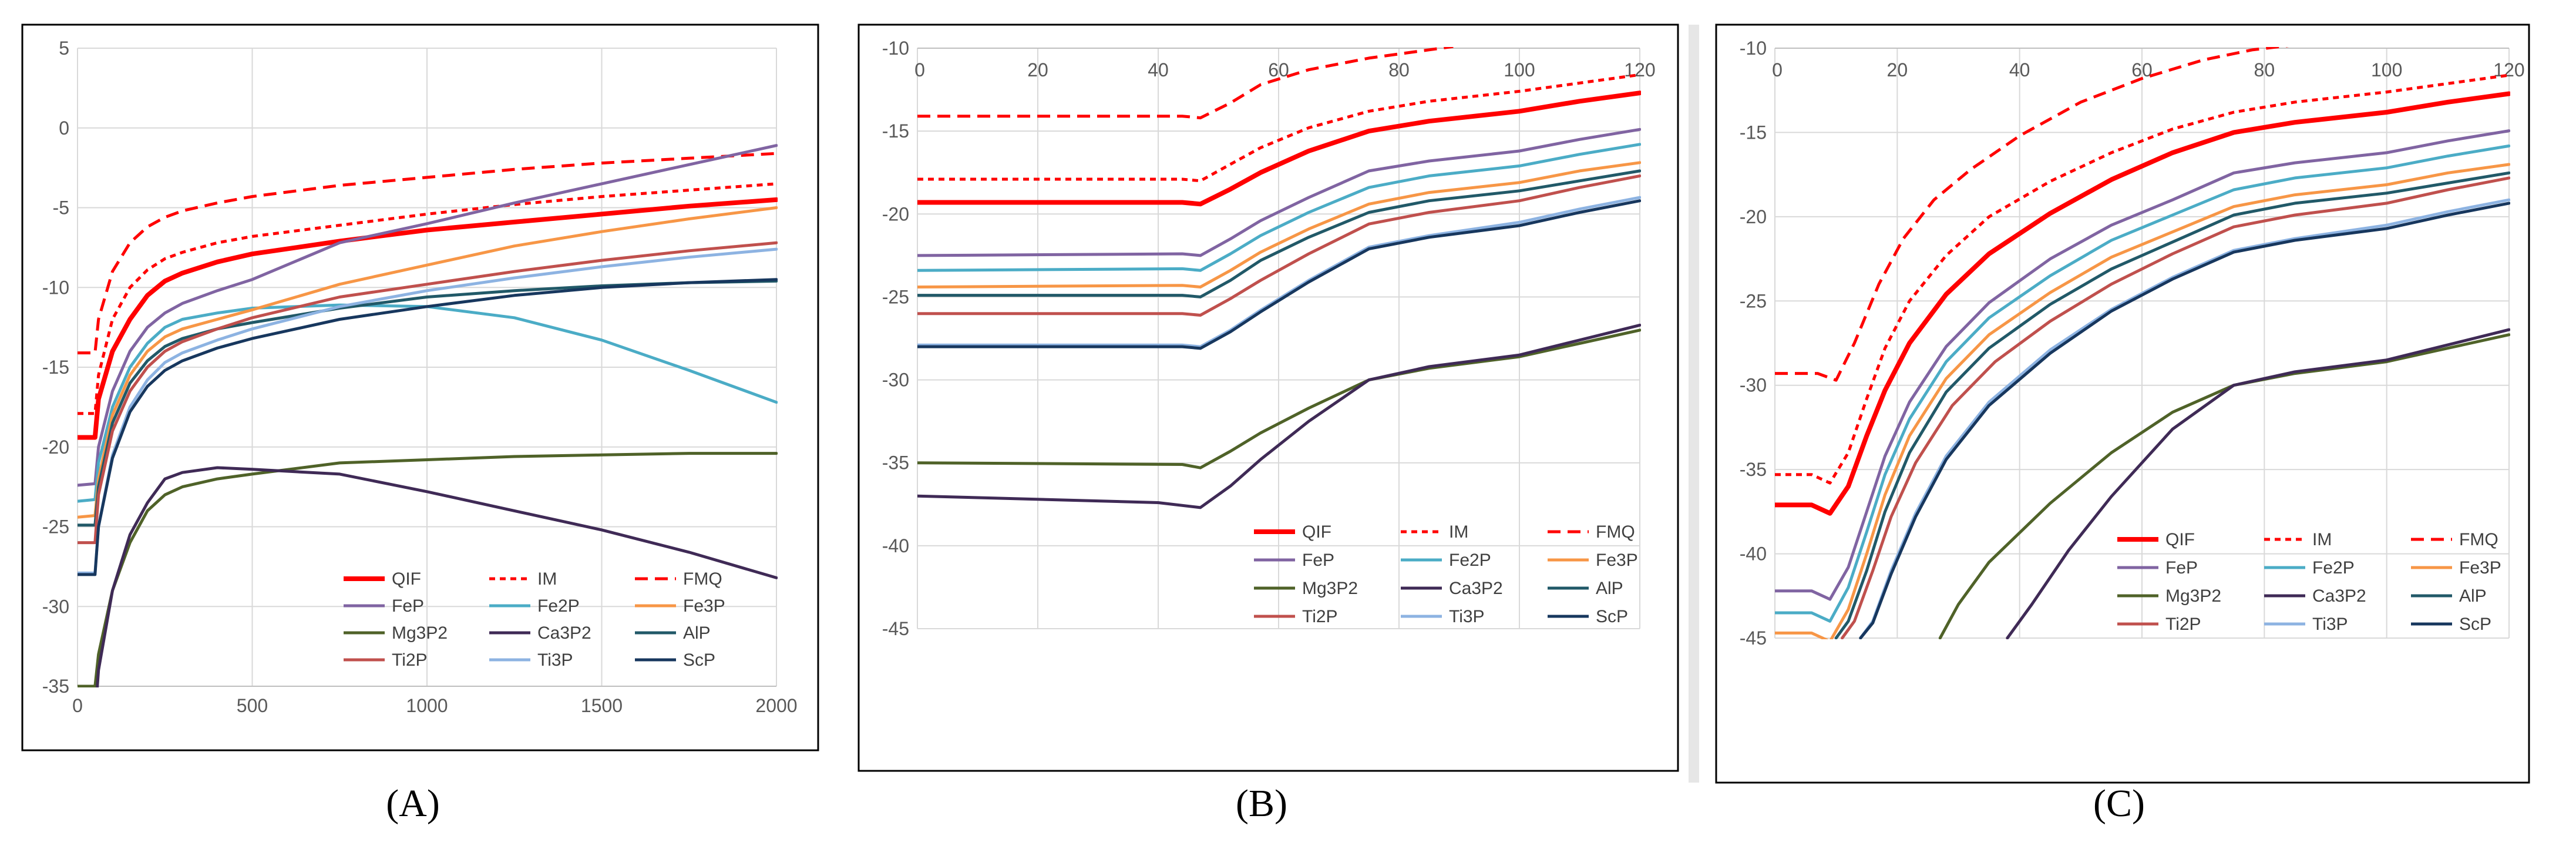  Describe the element at coordinates (2333, 568) in the screenshot. I see `legend-label-fe2p: Fe2P` at that location.